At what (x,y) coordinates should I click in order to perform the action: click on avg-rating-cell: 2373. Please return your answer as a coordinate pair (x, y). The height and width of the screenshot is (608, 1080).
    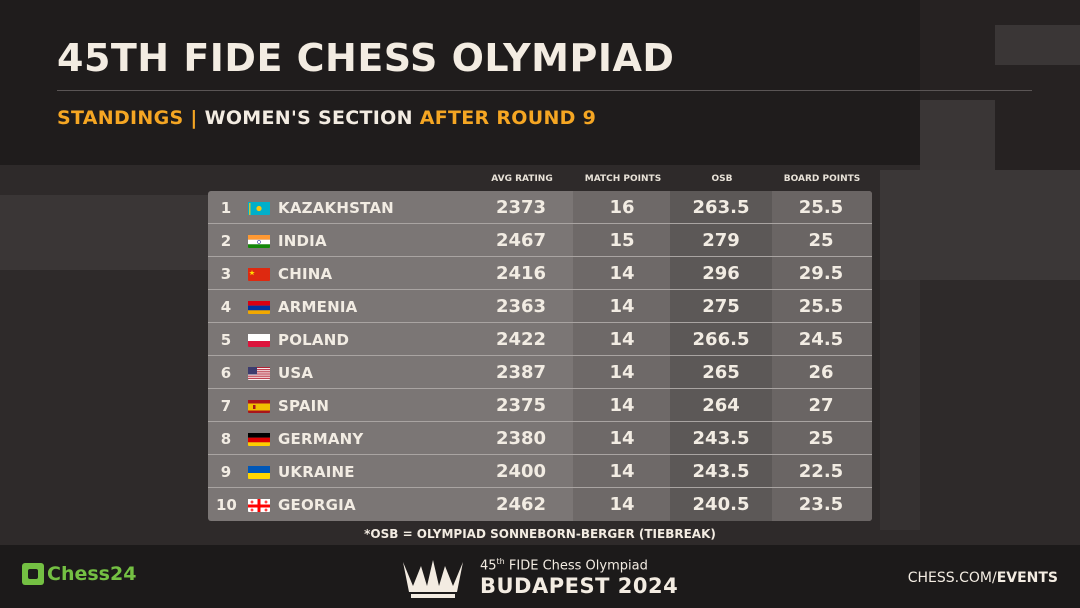
    Looking at the image, I should click on (521, 207).